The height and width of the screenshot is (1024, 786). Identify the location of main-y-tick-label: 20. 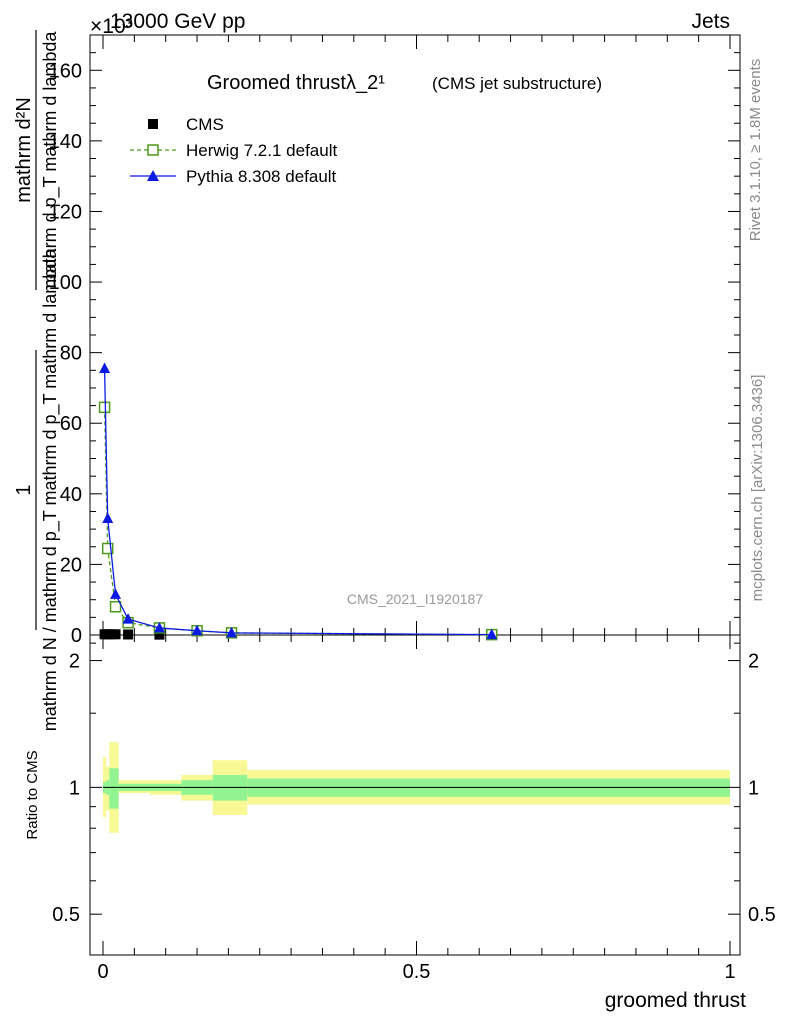
(71, 565).